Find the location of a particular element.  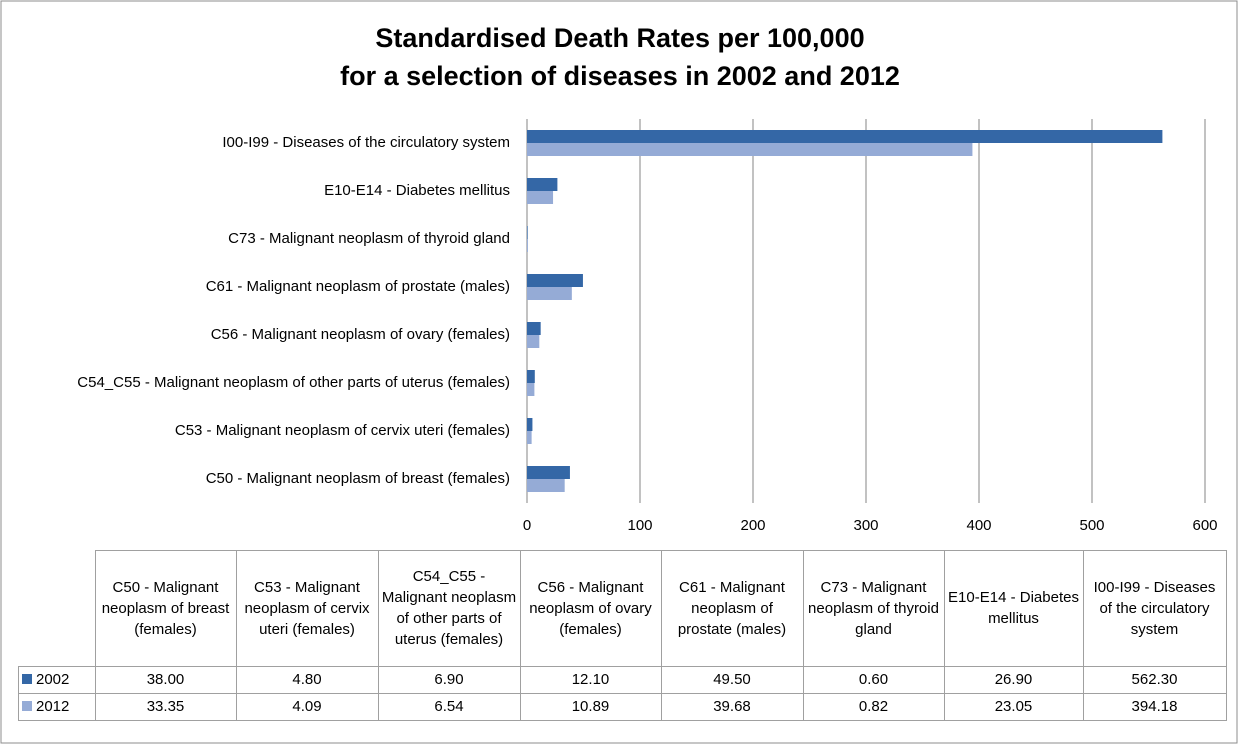

table-value: 0.82 is located at coordinates (873, 706).